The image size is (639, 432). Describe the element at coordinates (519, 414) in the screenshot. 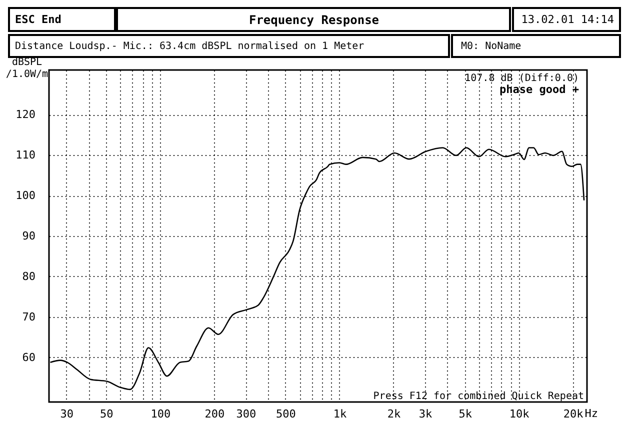

I see `x-tick-label: 10k` at that location.